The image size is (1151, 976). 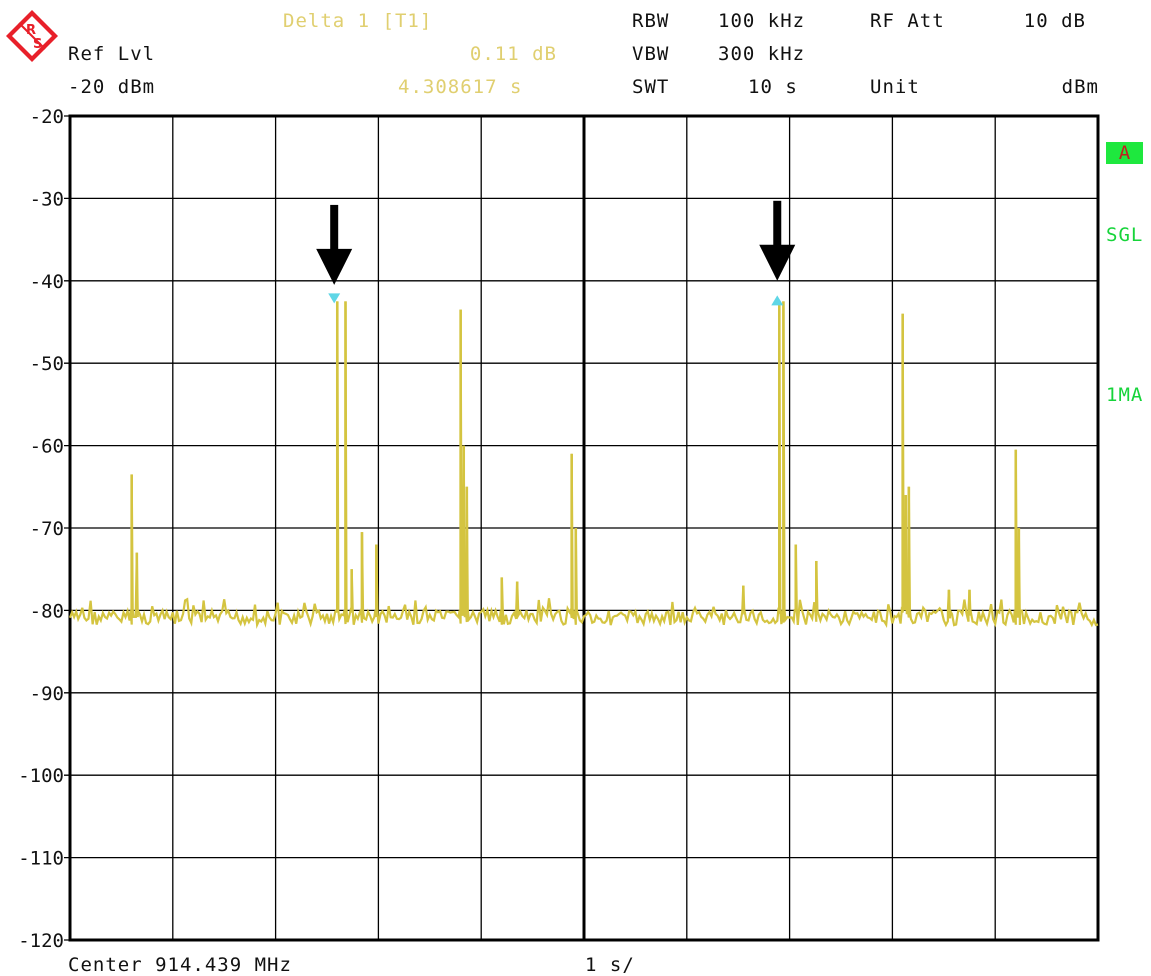 What do you see at coordinates (651, 87) in the screenshot?
I see `swt-label: SWT` at bounding box center [651, 87].